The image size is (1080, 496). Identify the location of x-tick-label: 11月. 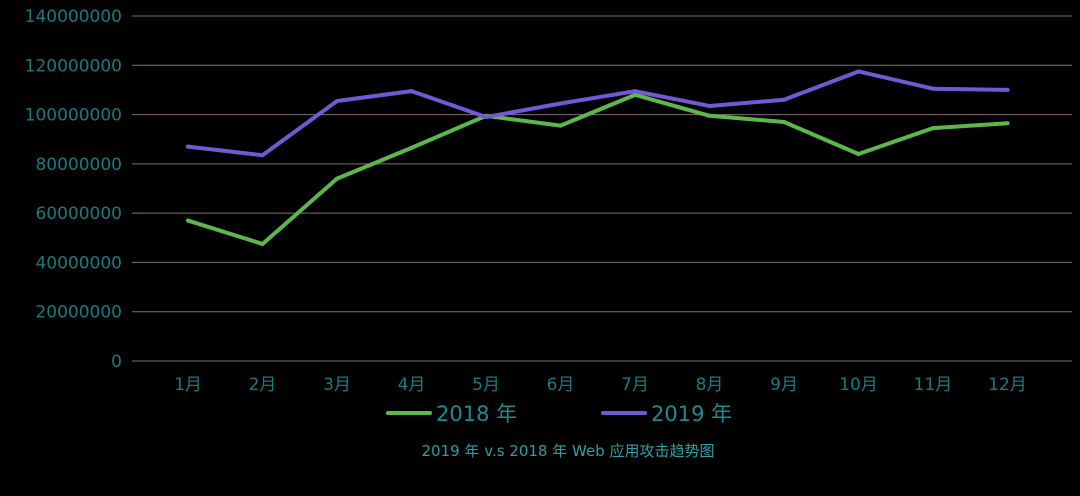
(933, 385).